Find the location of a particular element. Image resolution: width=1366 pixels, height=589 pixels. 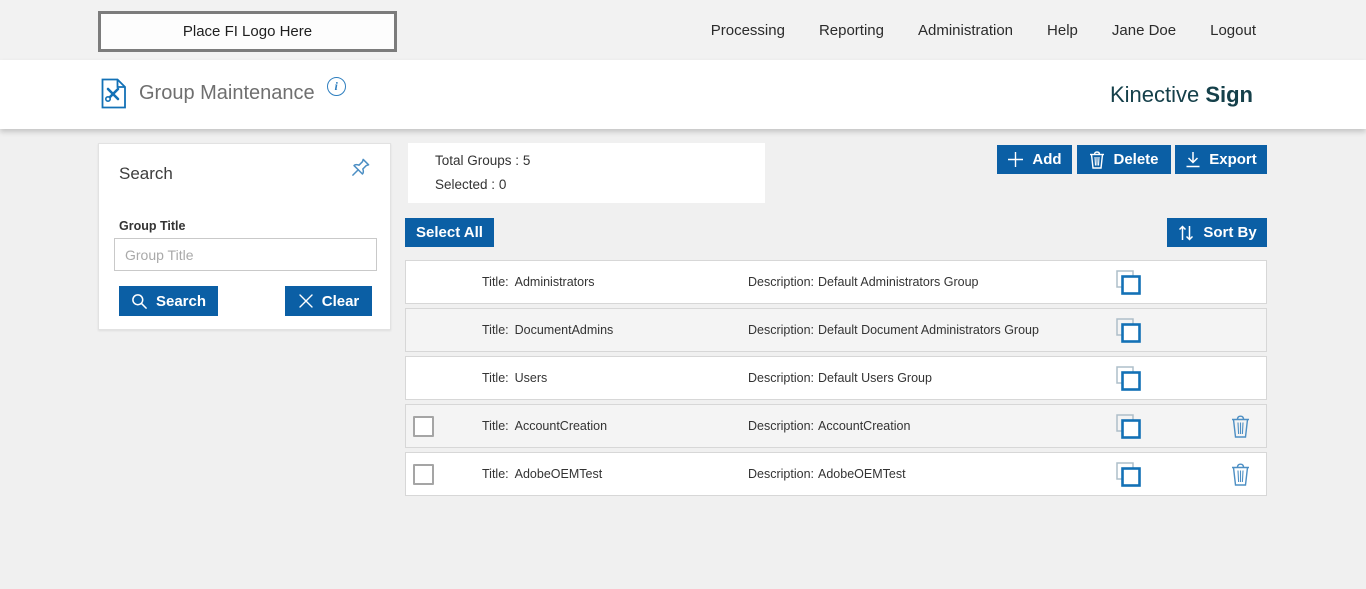

select-all-button: Select All is located at coordinates (449, 232).